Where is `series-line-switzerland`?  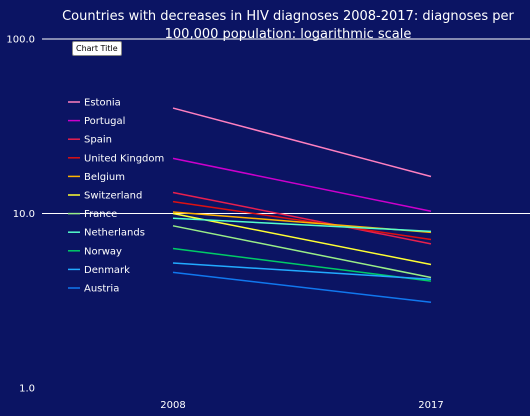
series-line-switzerland is located at coordinates (302, 239).